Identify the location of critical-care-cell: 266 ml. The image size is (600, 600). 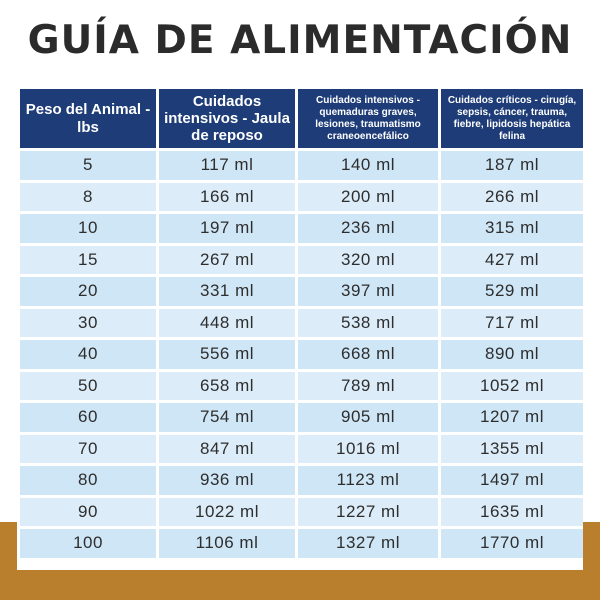
(512, 196).